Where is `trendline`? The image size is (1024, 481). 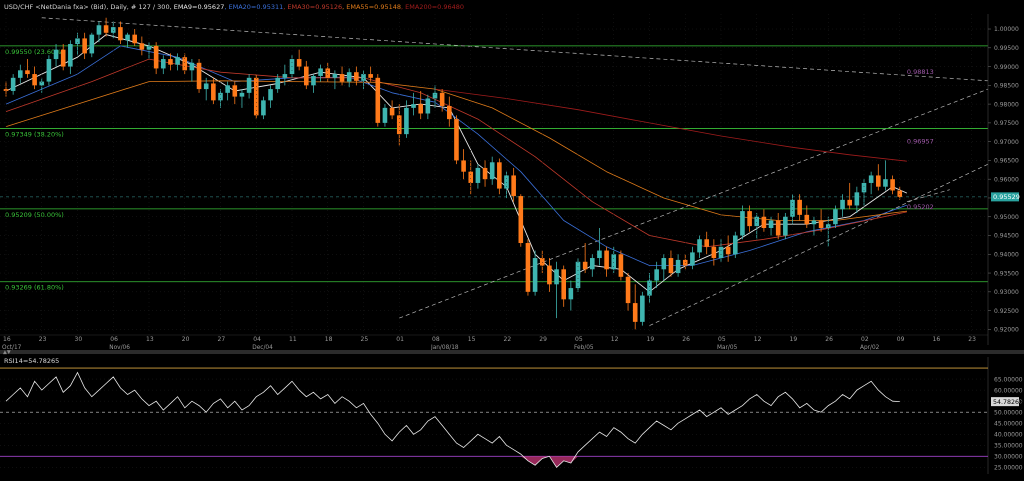 trendline is located at coordinates (928, 196).